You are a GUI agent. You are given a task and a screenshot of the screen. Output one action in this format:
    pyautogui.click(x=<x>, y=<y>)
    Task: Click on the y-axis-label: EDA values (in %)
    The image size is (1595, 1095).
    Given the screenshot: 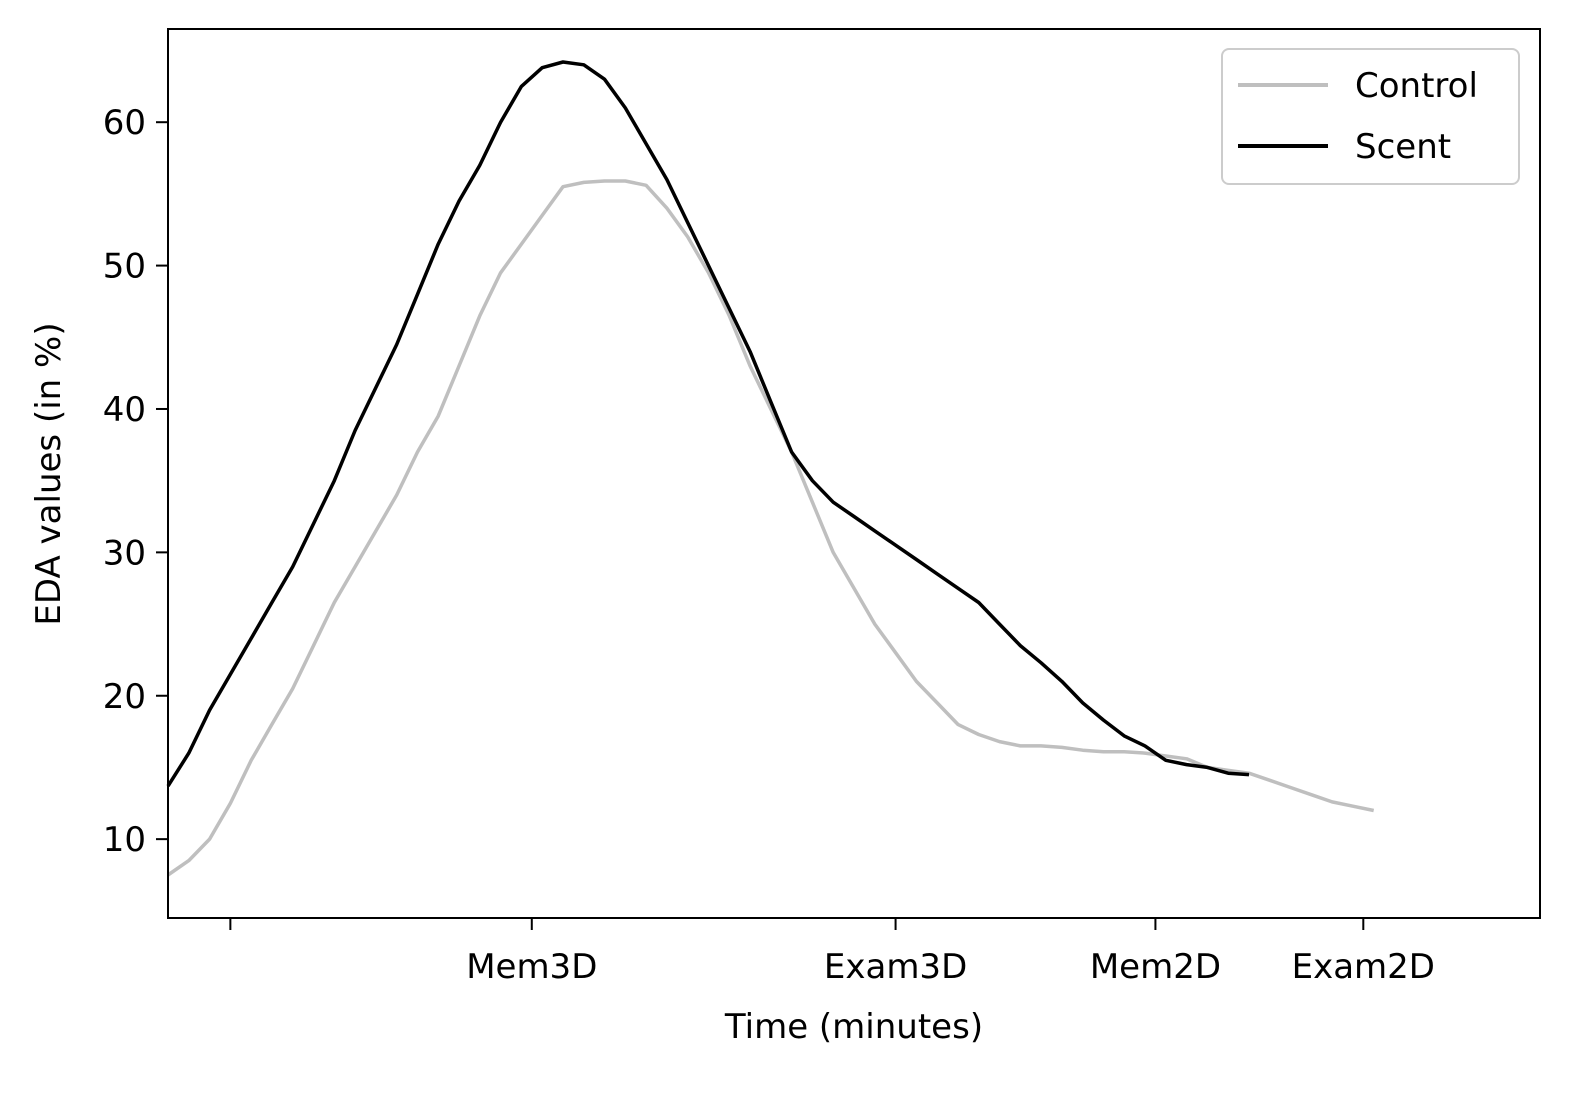 What is the action you would take?
    pyautogui.click(x=49, y=473)
    